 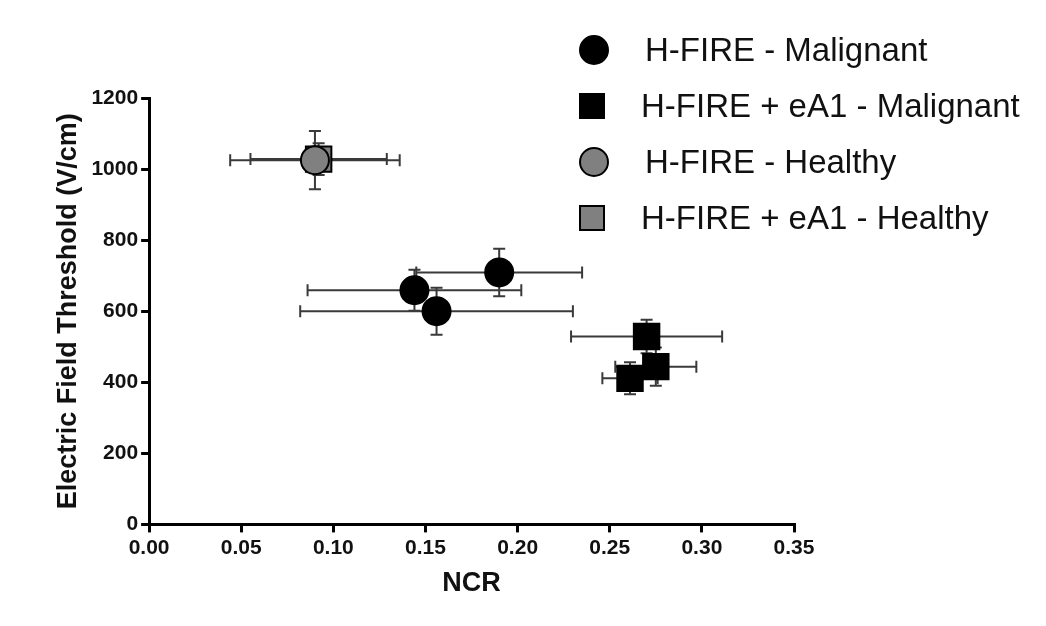 What do you see at coordinates (333, 546) in the screenshot?
I see `x-tick-label: 0.10` at bounding box center [333, 546].